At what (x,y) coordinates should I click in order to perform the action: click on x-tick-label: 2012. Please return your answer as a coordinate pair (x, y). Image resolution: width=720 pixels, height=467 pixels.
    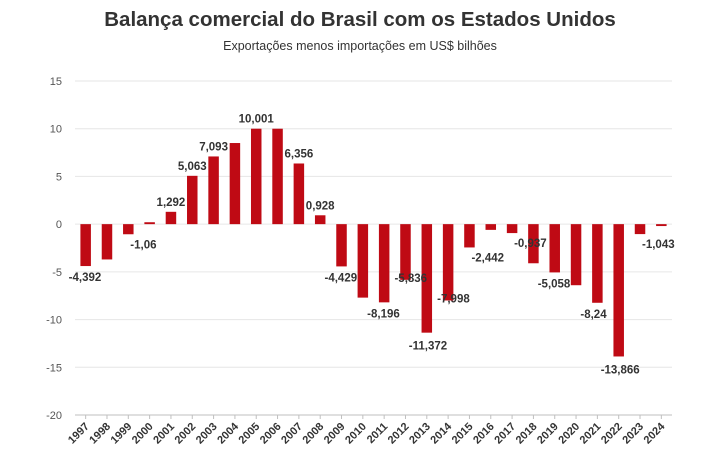
    Looking at the image, I should click on (399, 434).